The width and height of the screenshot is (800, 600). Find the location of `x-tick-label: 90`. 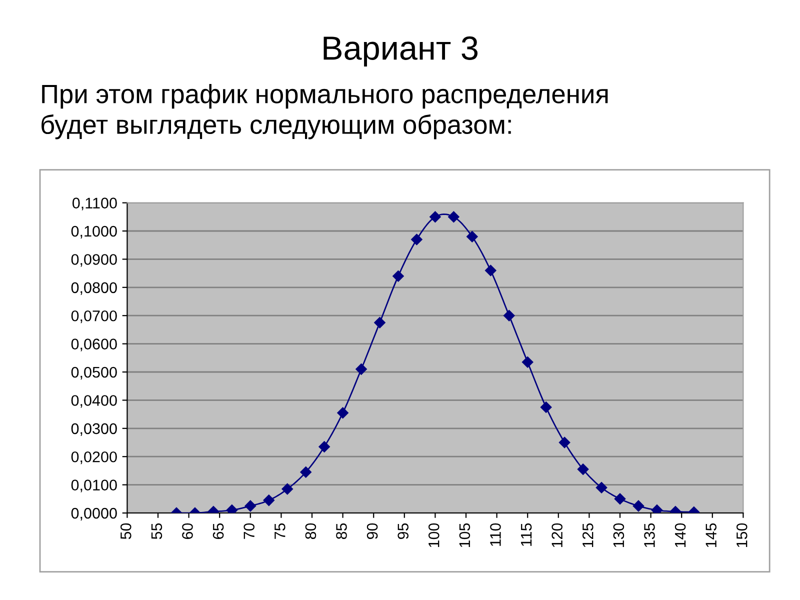

x-tick-label: 90 is located at coordinates (372, 531).